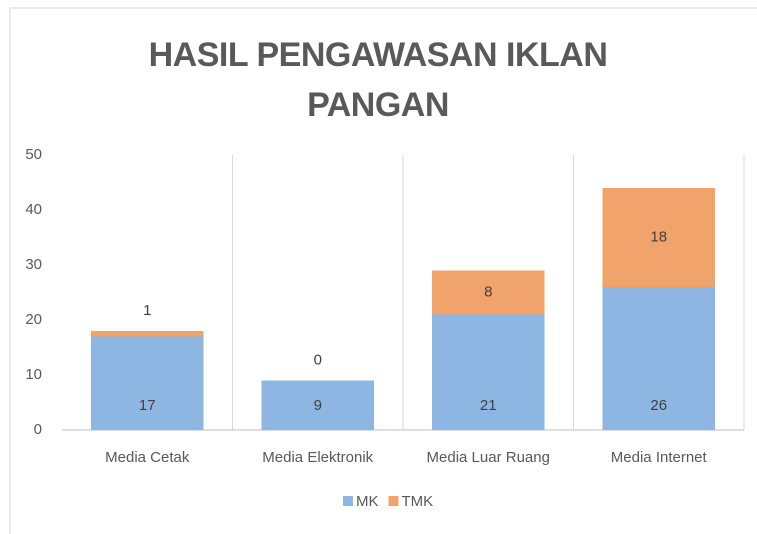  What do you see at coordinates (33, 374) in the screenshot?
I see `y-tick-label: 10` at bounding box center [33, 374].